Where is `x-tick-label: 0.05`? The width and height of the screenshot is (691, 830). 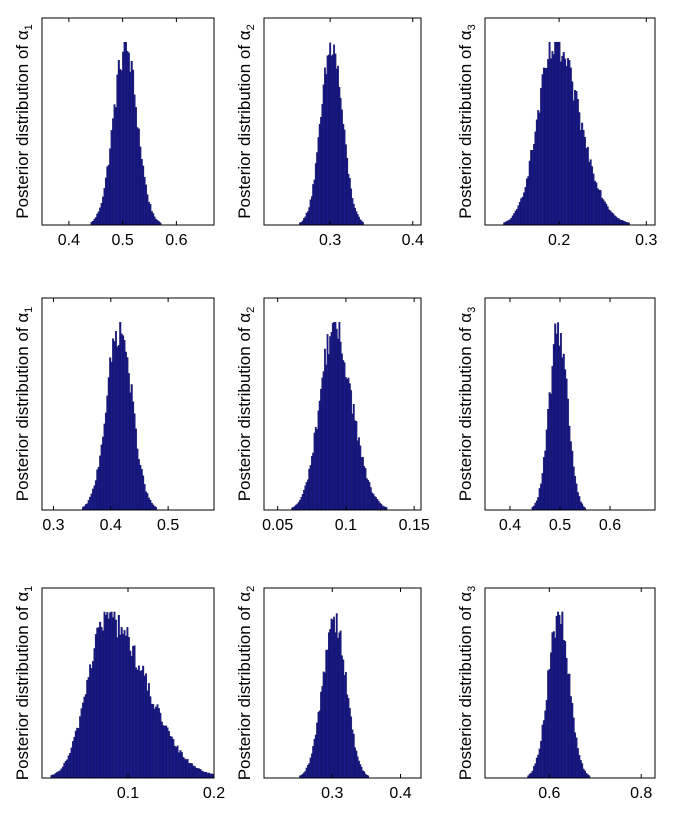
x-tick-label: 0.05 is located at coordinates (277, 525).